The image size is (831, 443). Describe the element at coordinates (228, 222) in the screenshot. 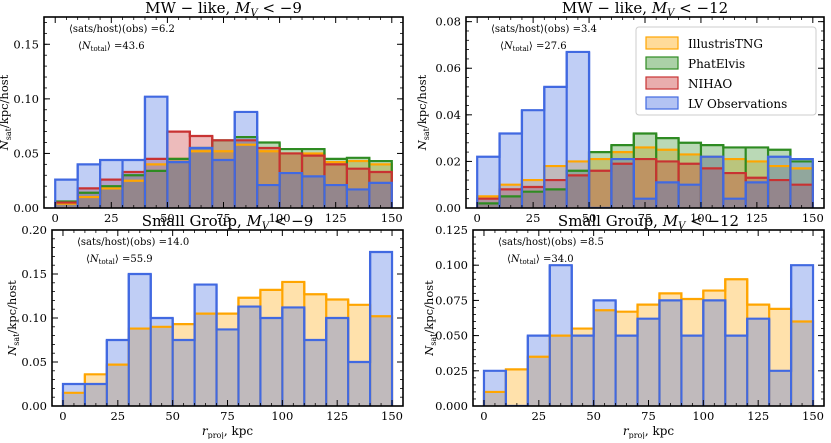

I see `panel-title: Small Group, MV < −9` at that location.